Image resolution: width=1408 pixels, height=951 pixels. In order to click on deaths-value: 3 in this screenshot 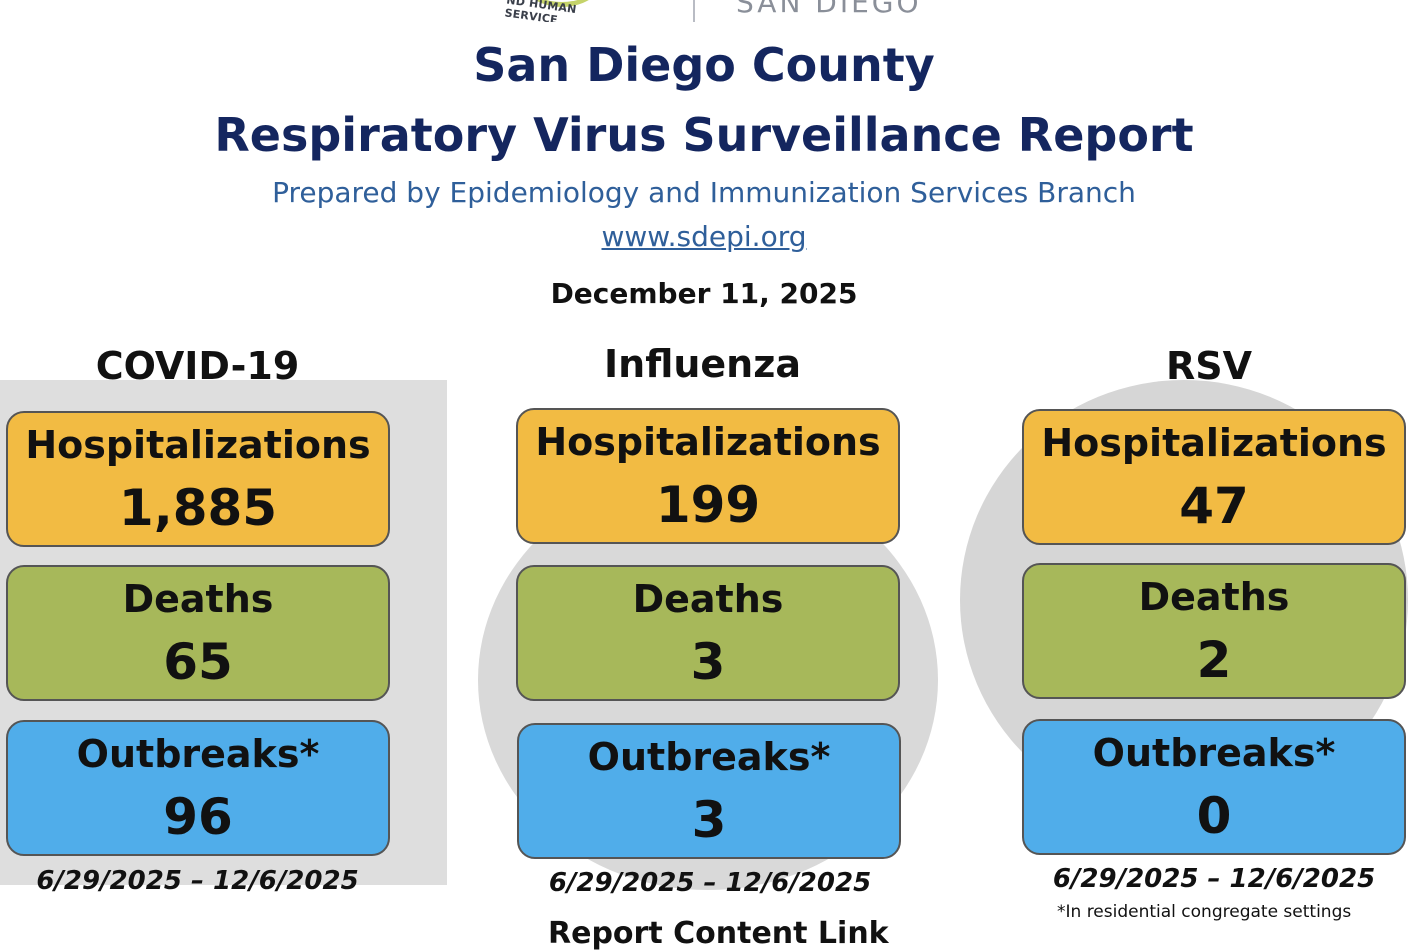, I will do `click(708, 662)`.